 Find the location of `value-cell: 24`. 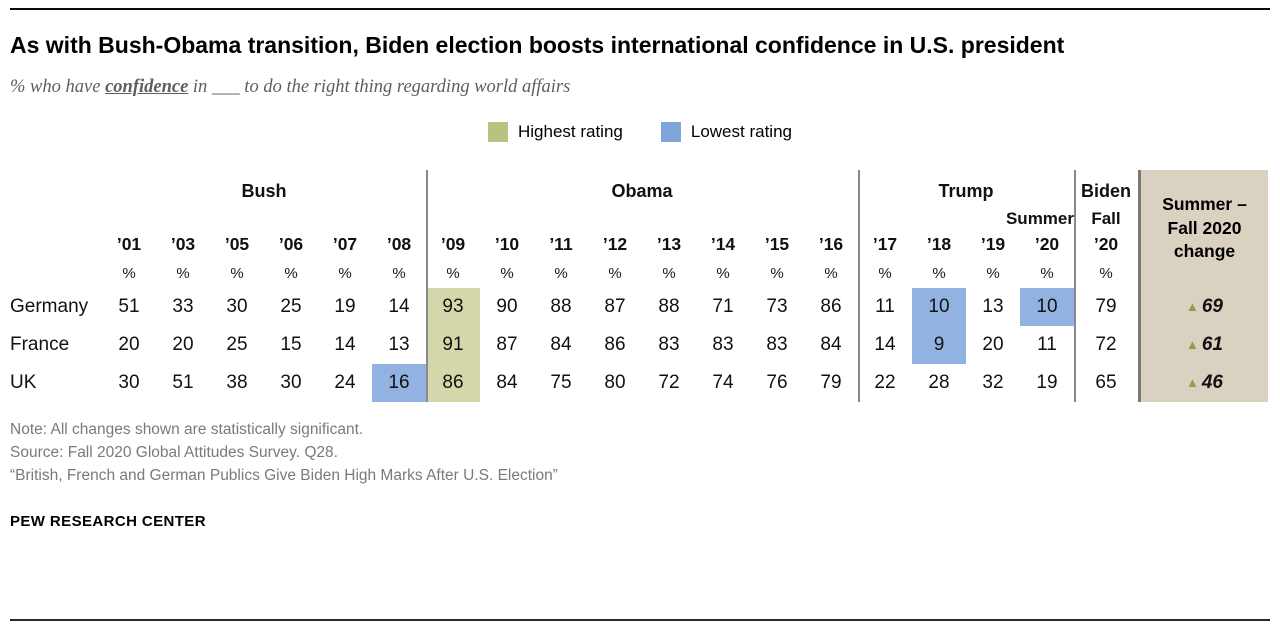

value-cell: 24 is located at coordinates (345, 382).